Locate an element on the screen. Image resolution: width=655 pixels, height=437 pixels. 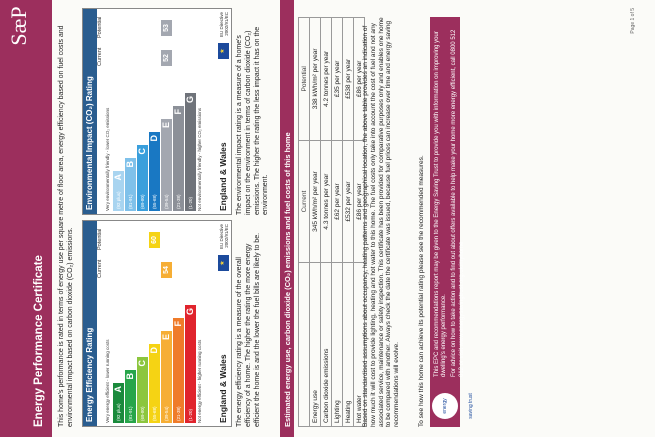
table-row: Lighting £62 per year £35 per year is located at coordinates (337, 222).